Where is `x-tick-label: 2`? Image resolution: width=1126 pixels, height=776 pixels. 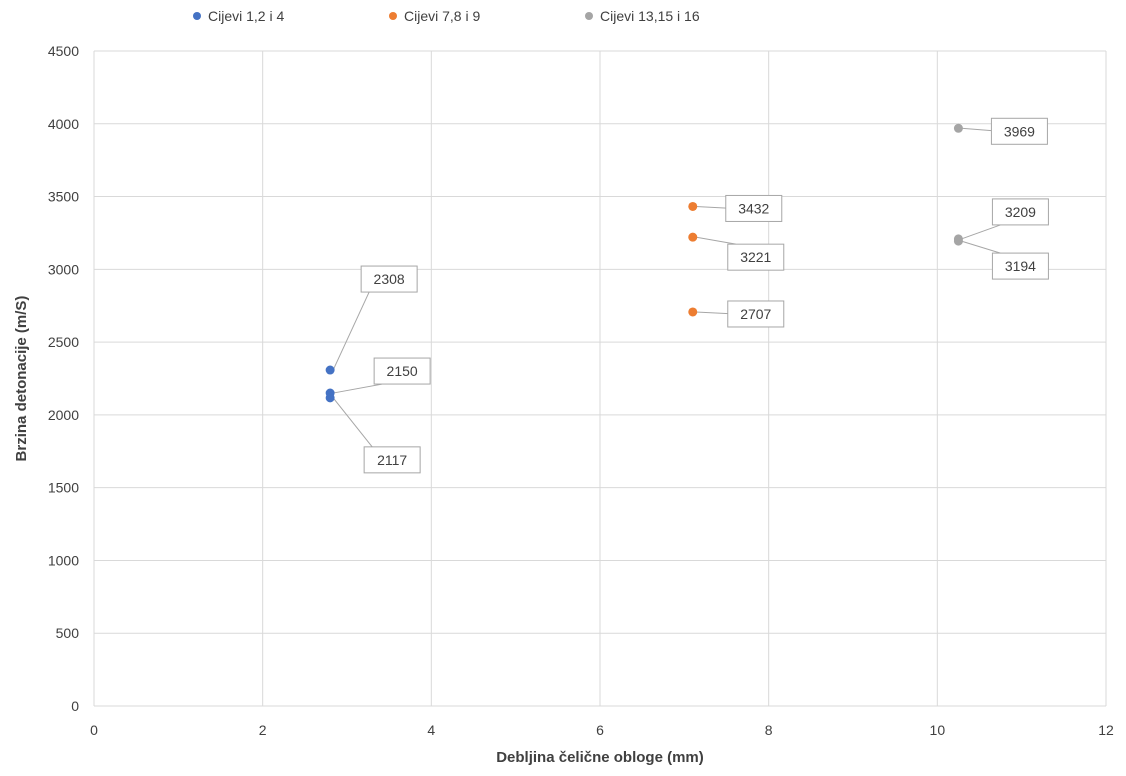
x-tick-label: 2 is located at coordinates (263, 730).